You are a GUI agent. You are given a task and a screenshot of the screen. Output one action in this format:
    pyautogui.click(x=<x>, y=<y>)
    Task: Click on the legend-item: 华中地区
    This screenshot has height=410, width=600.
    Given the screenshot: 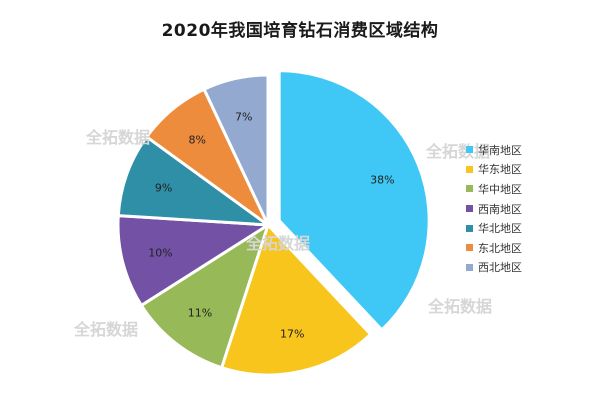 What is the action you would take?
    pyautogui.click(x=494, y=189)
    